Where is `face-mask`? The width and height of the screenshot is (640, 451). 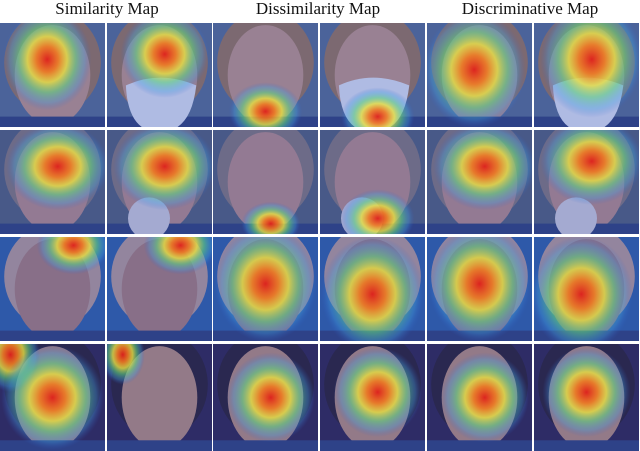 face-mask is located at coordinates (576, 215).